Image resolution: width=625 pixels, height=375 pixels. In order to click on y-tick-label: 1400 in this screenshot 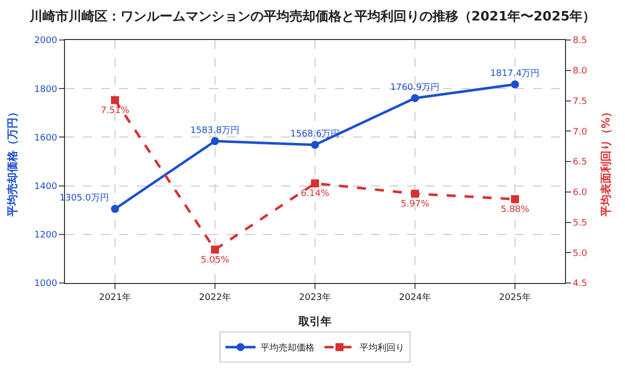, I will do `click(46, 187)`.